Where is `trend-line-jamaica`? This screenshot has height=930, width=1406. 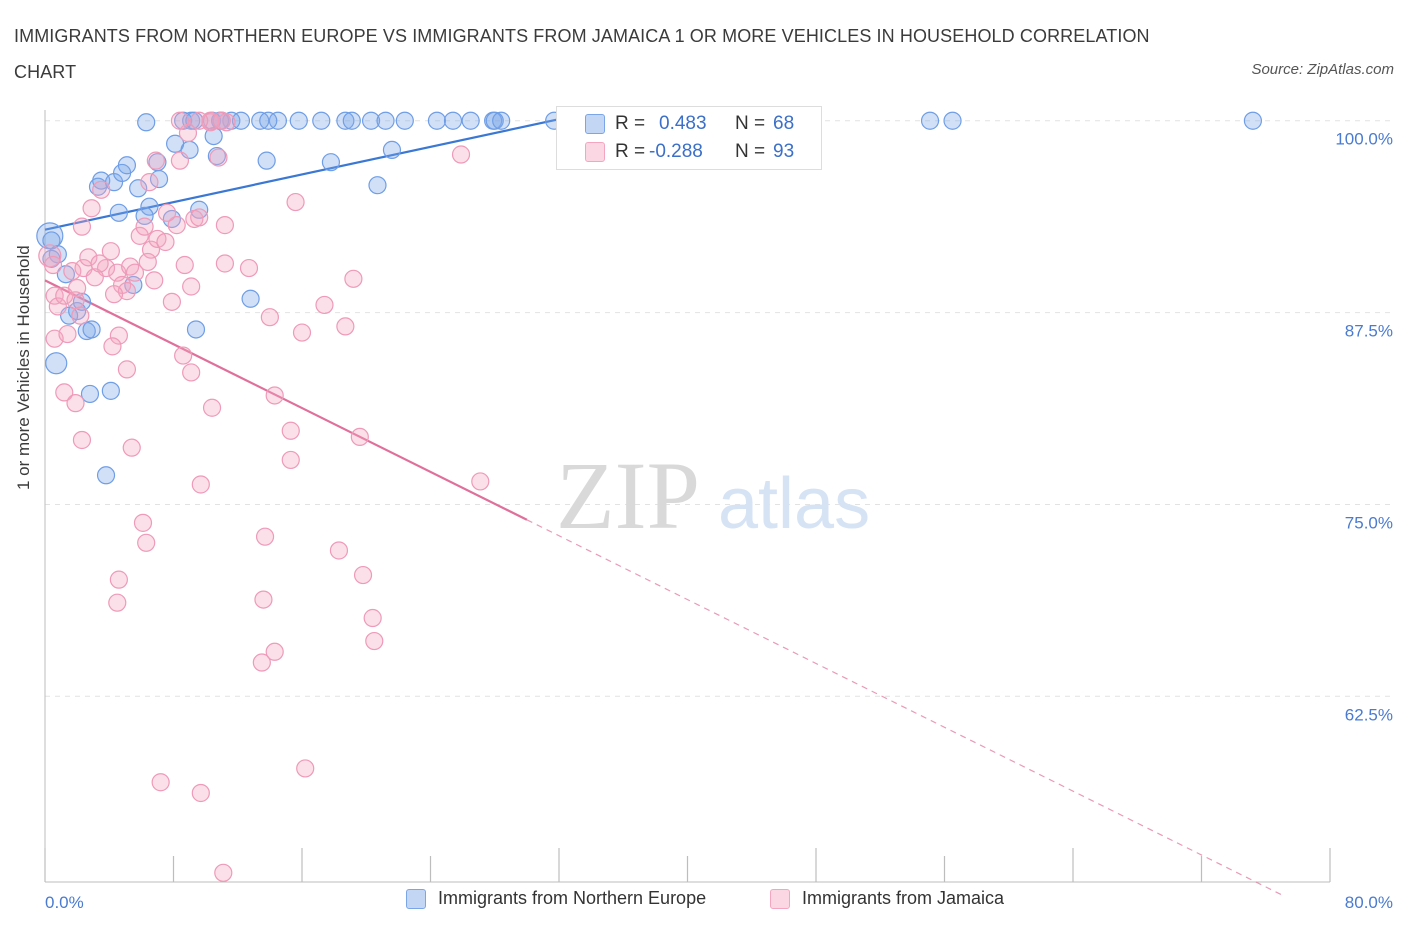 trend-line-jamaica is located at coordinates (286, 400).